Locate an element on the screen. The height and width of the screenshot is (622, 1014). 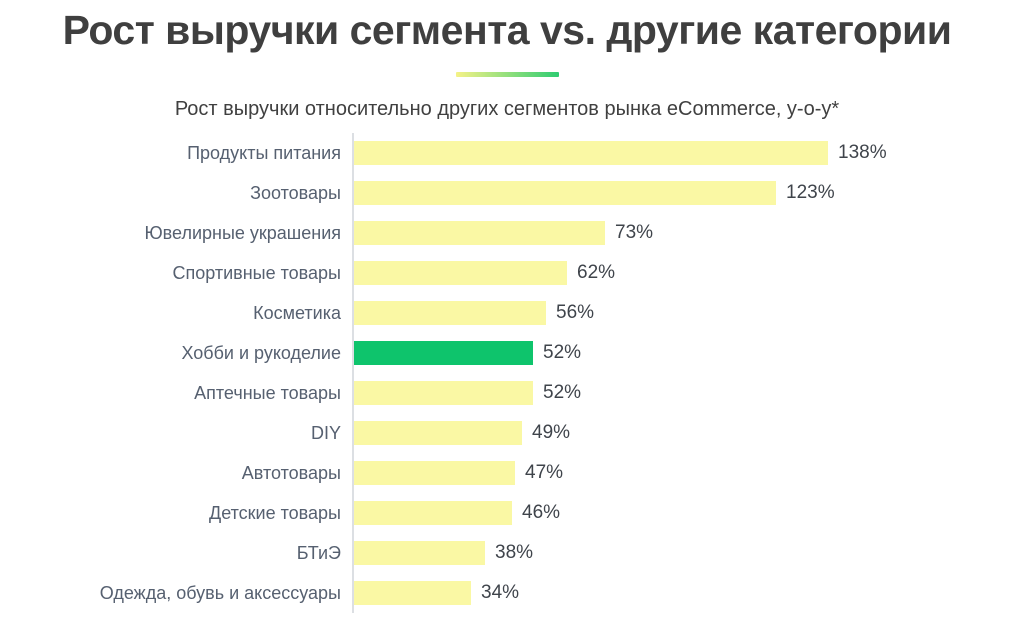
value-label: 73% is located at coordinates (634, 232).